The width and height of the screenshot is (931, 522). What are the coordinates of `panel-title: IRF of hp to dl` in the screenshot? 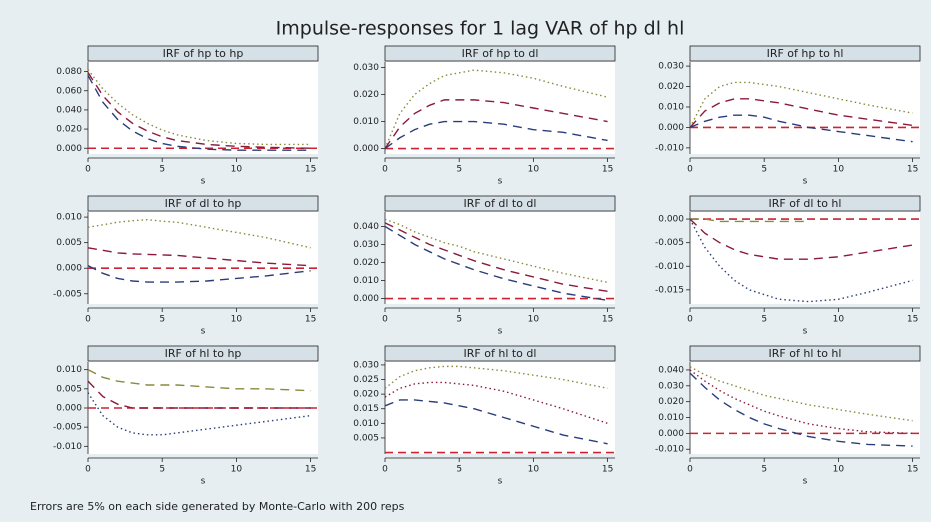 It's located at (500, 53).